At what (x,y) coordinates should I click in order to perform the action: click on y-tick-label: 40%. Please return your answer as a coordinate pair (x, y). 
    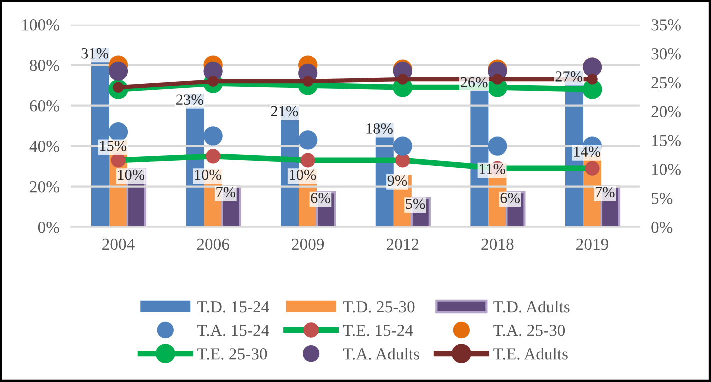
    Looking at the image, I should click on (45, 146).